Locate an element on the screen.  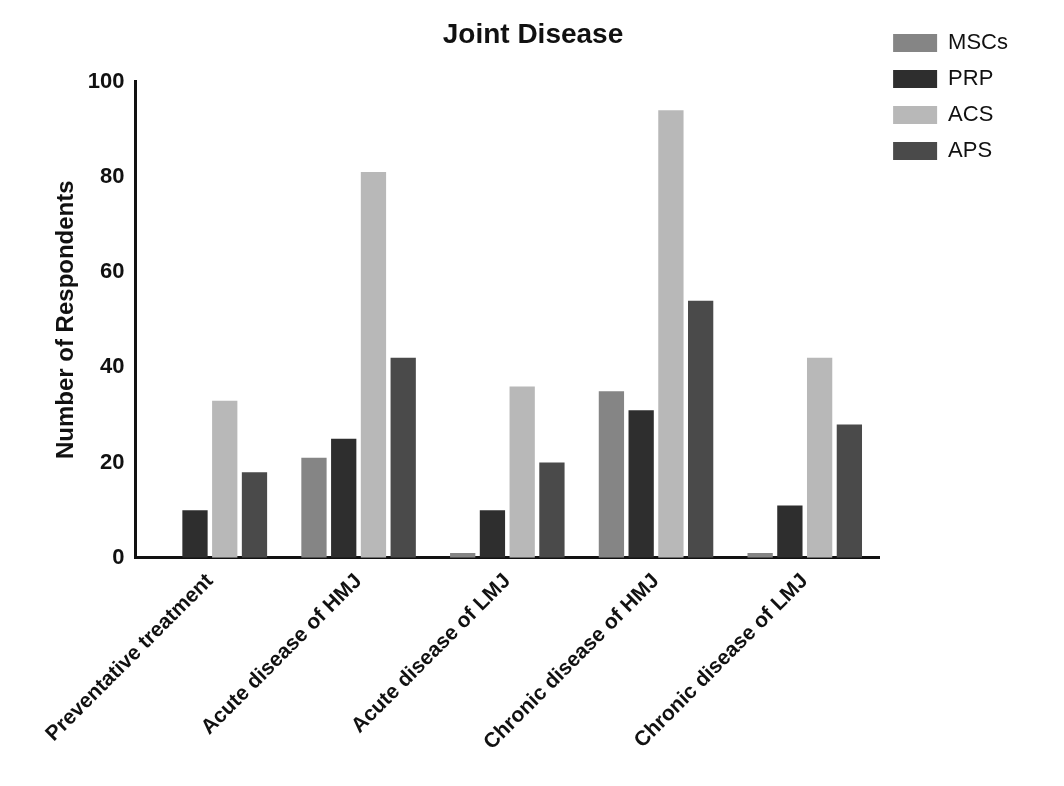
y-tick-label: 40 is located at coordinates (112, 366).